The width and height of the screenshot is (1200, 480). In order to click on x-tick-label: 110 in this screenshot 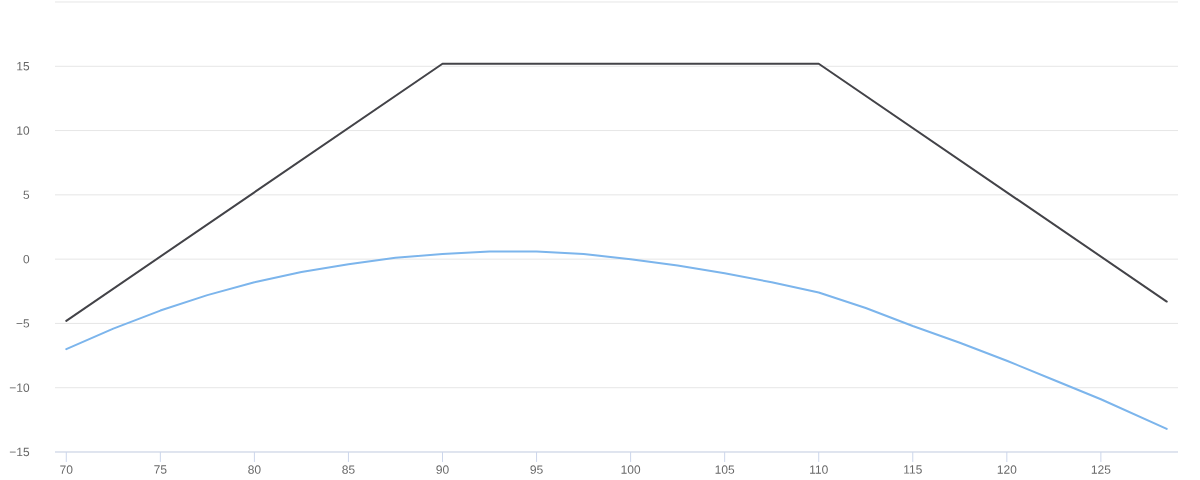, I will do `click(819, 469)`.